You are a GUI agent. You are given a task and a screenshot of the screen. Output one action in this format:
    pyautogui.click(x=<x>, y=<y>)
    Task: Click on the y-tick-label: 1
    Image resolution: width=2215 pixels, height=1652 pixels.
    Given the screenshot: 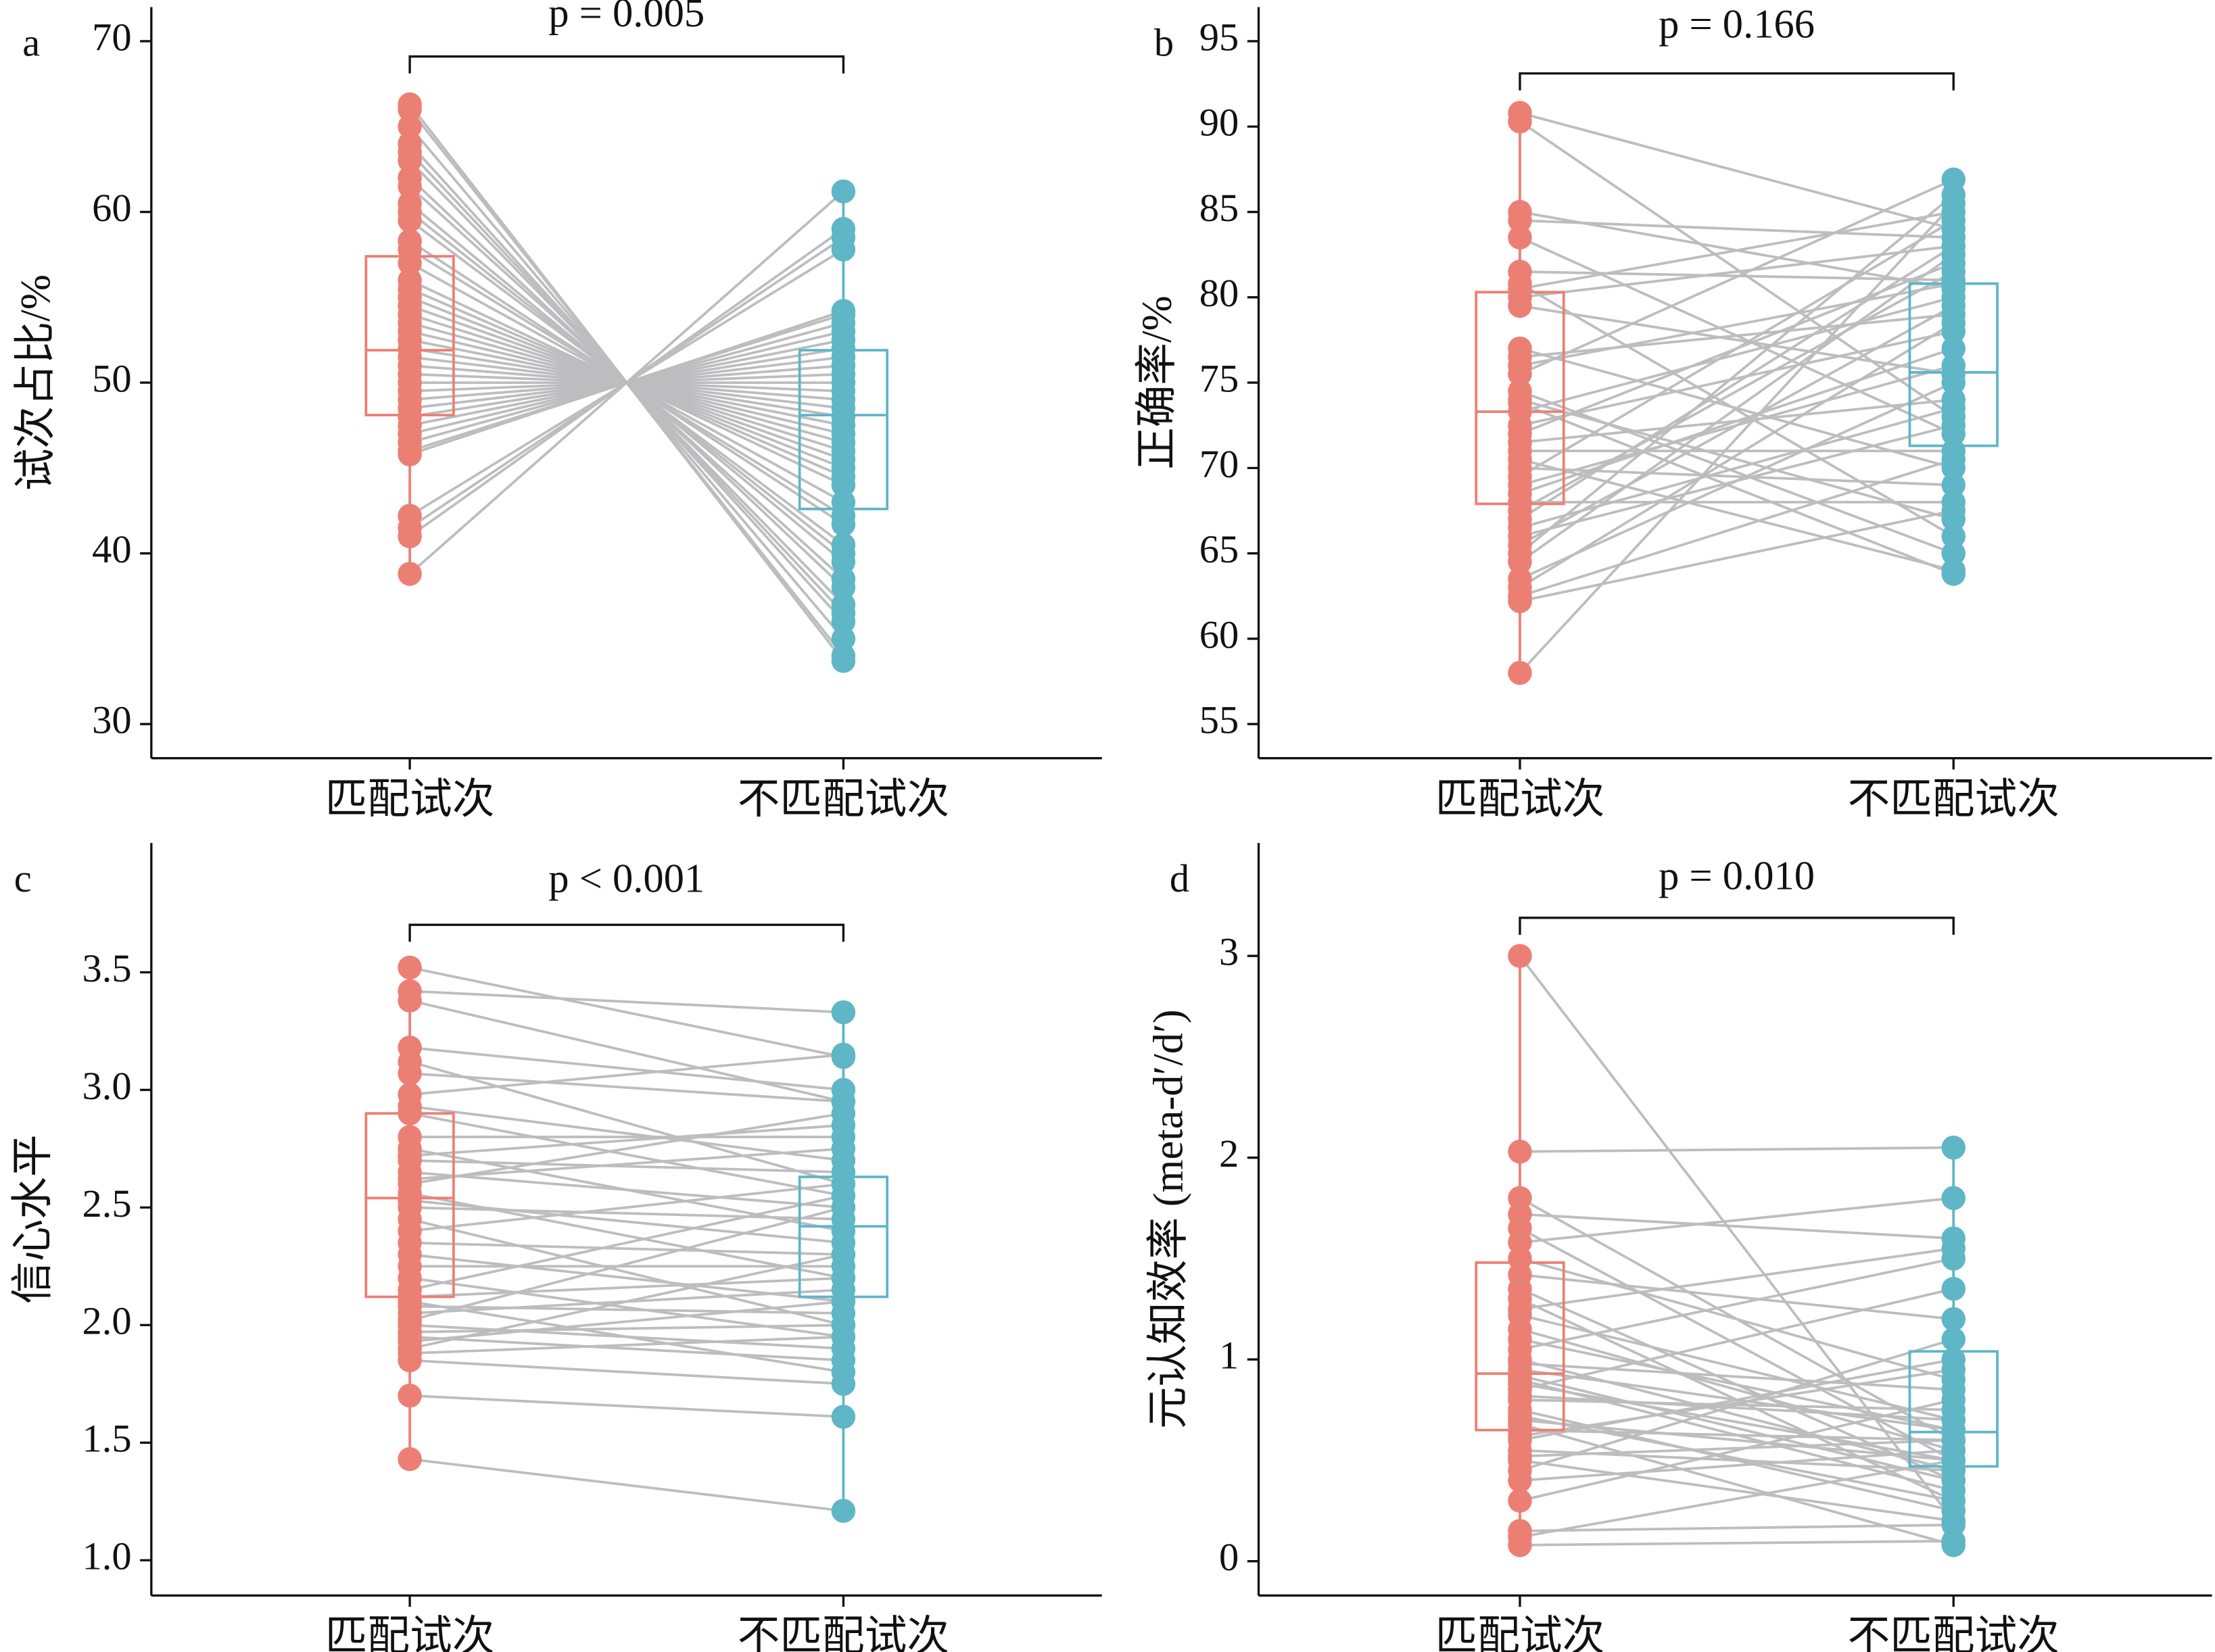 What is the action you would take?
    pyautogui.click(x=1229, y=1356)
    